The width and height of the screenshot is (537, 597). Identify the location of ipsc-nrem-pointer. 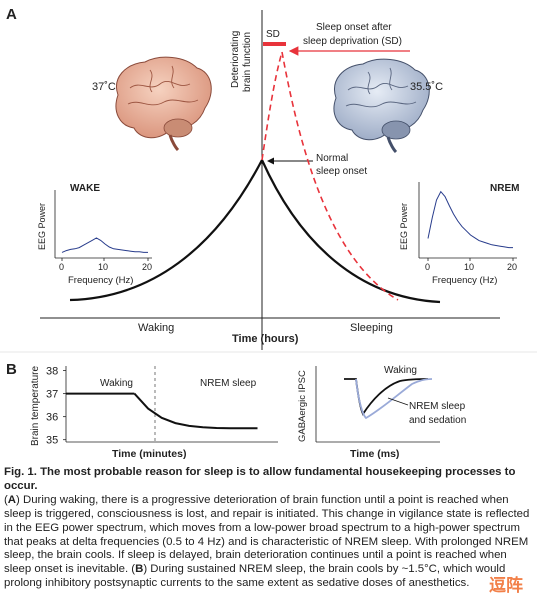
(398, 401).